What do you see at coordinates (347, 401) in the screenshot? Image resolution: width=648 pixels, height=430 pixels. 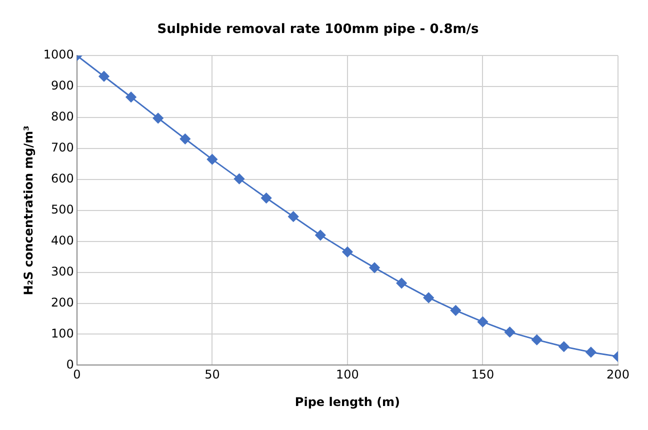 I see `x-axis-title: Pipe length (m)` at bounding box center [347, 401].